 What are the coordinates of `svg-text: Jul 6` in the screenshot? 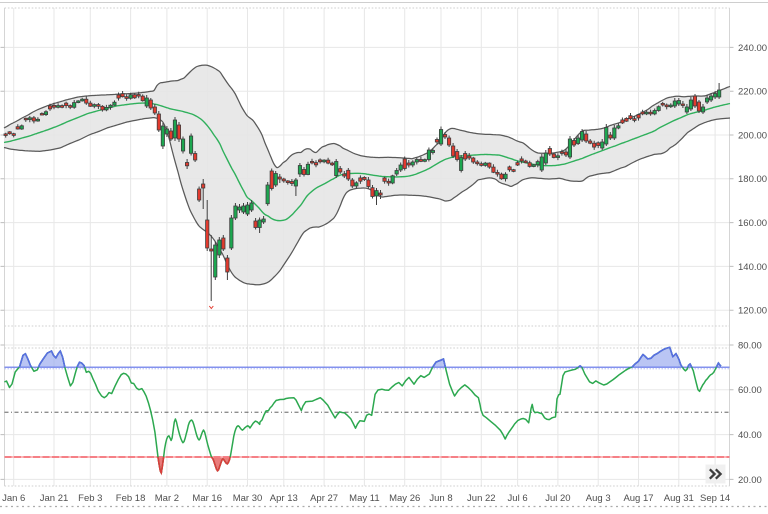 It's located at (518, 498).